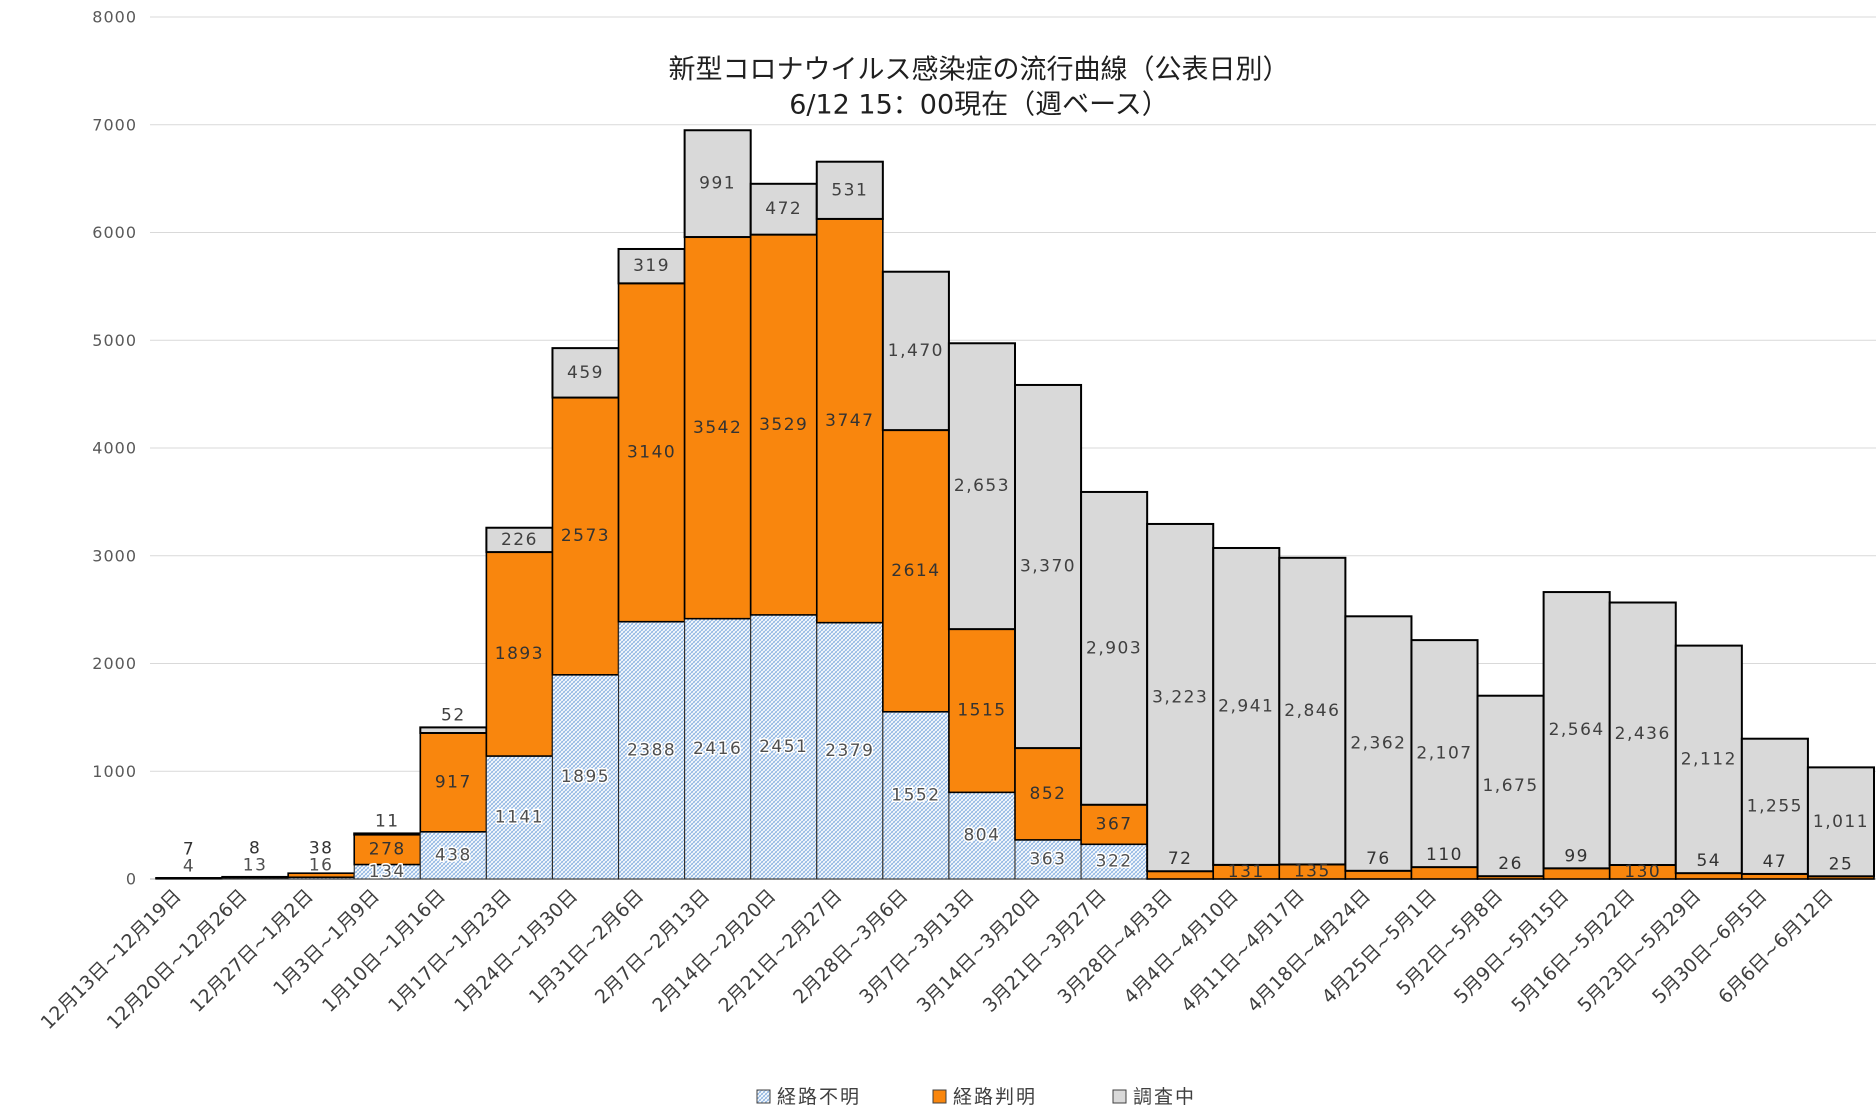 Image resolution: width=1876 pixels, height=1112 pixels. Describe the element at coordinates (1378, 744) in the screenshot. I see `data-label: 2,362` at that location.